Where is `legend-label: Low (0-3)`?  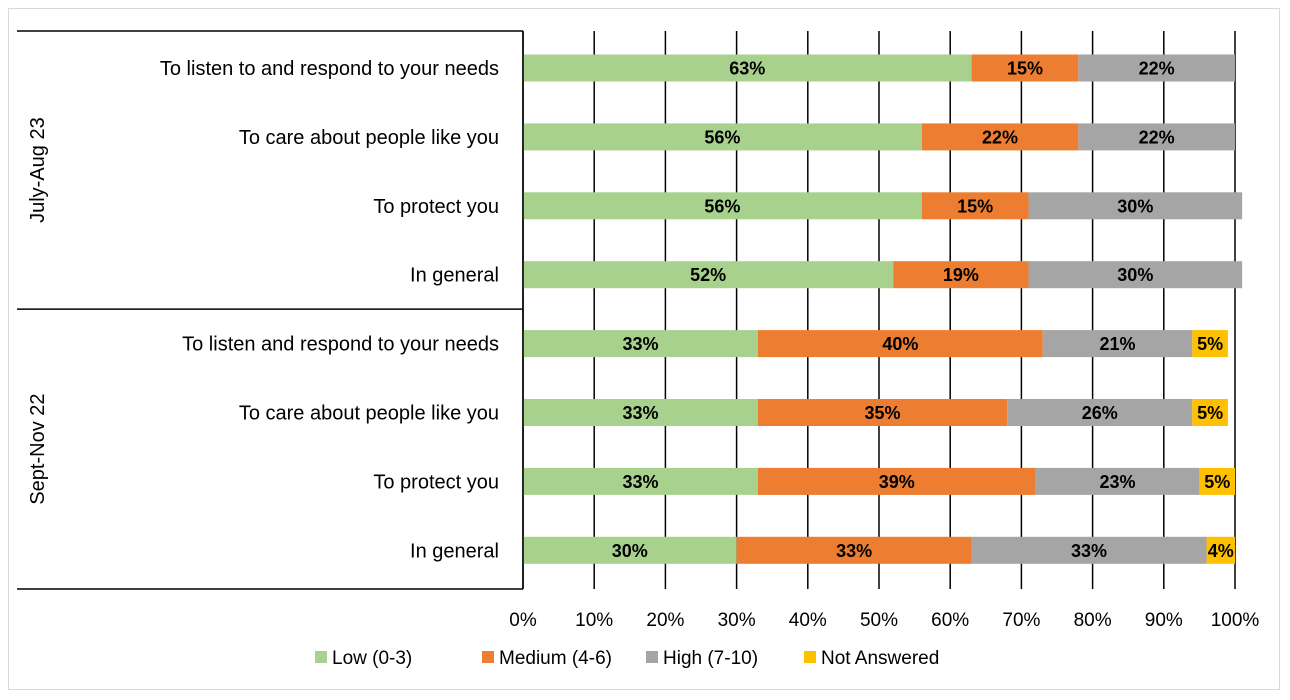 legend-label: Low (0-3) is located at coordinates (372, 658).